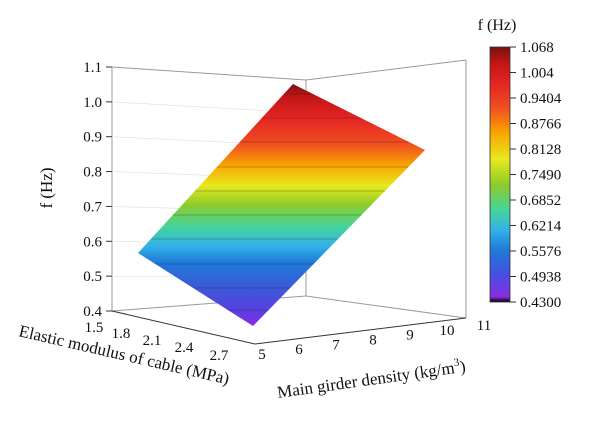 This screenshot has width=600, height=442. What do you see at coordinates (97, 190) in the screenshot?
I see `z-tick-labels: 0.4 0.5 0.6 0.7 0.8 0.9 1.0 1.1` at bounding box center [97, 190].